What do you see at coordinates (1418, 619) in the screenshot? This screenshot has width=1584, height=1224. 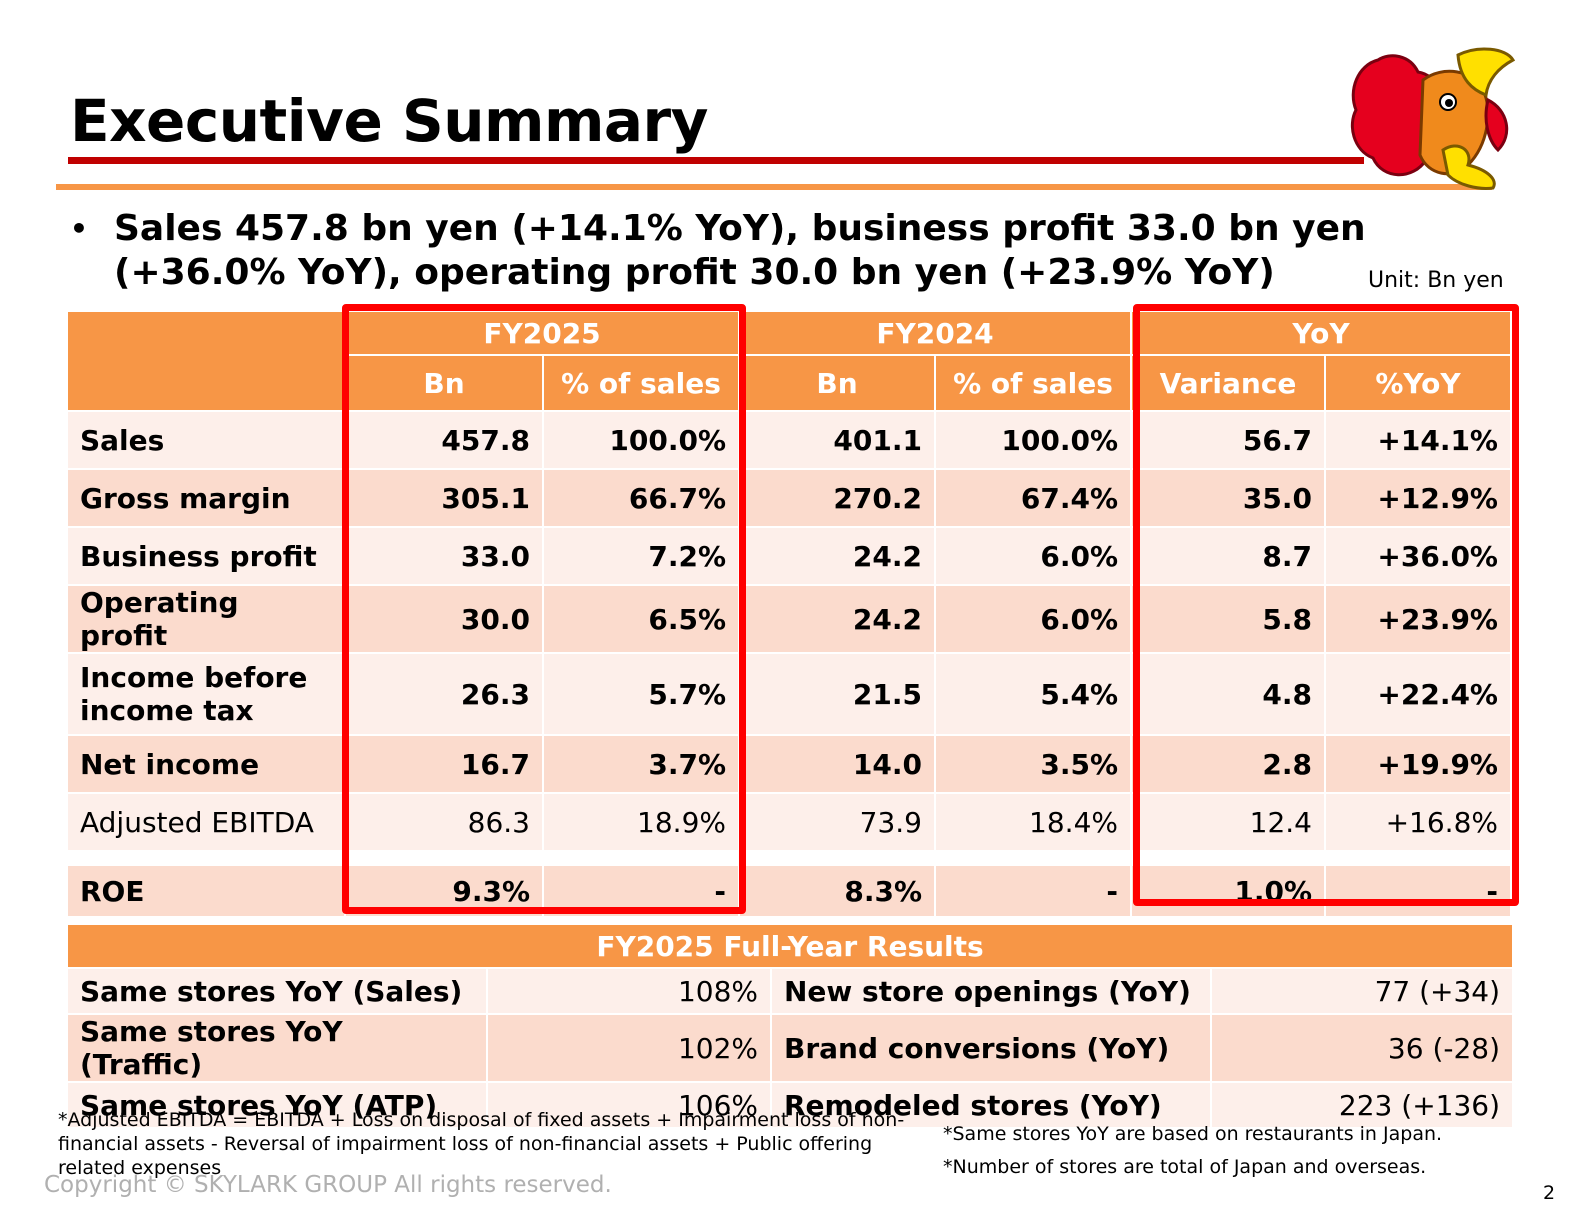 I see `cell: +23.9%` at bounding box center [1418, 619].